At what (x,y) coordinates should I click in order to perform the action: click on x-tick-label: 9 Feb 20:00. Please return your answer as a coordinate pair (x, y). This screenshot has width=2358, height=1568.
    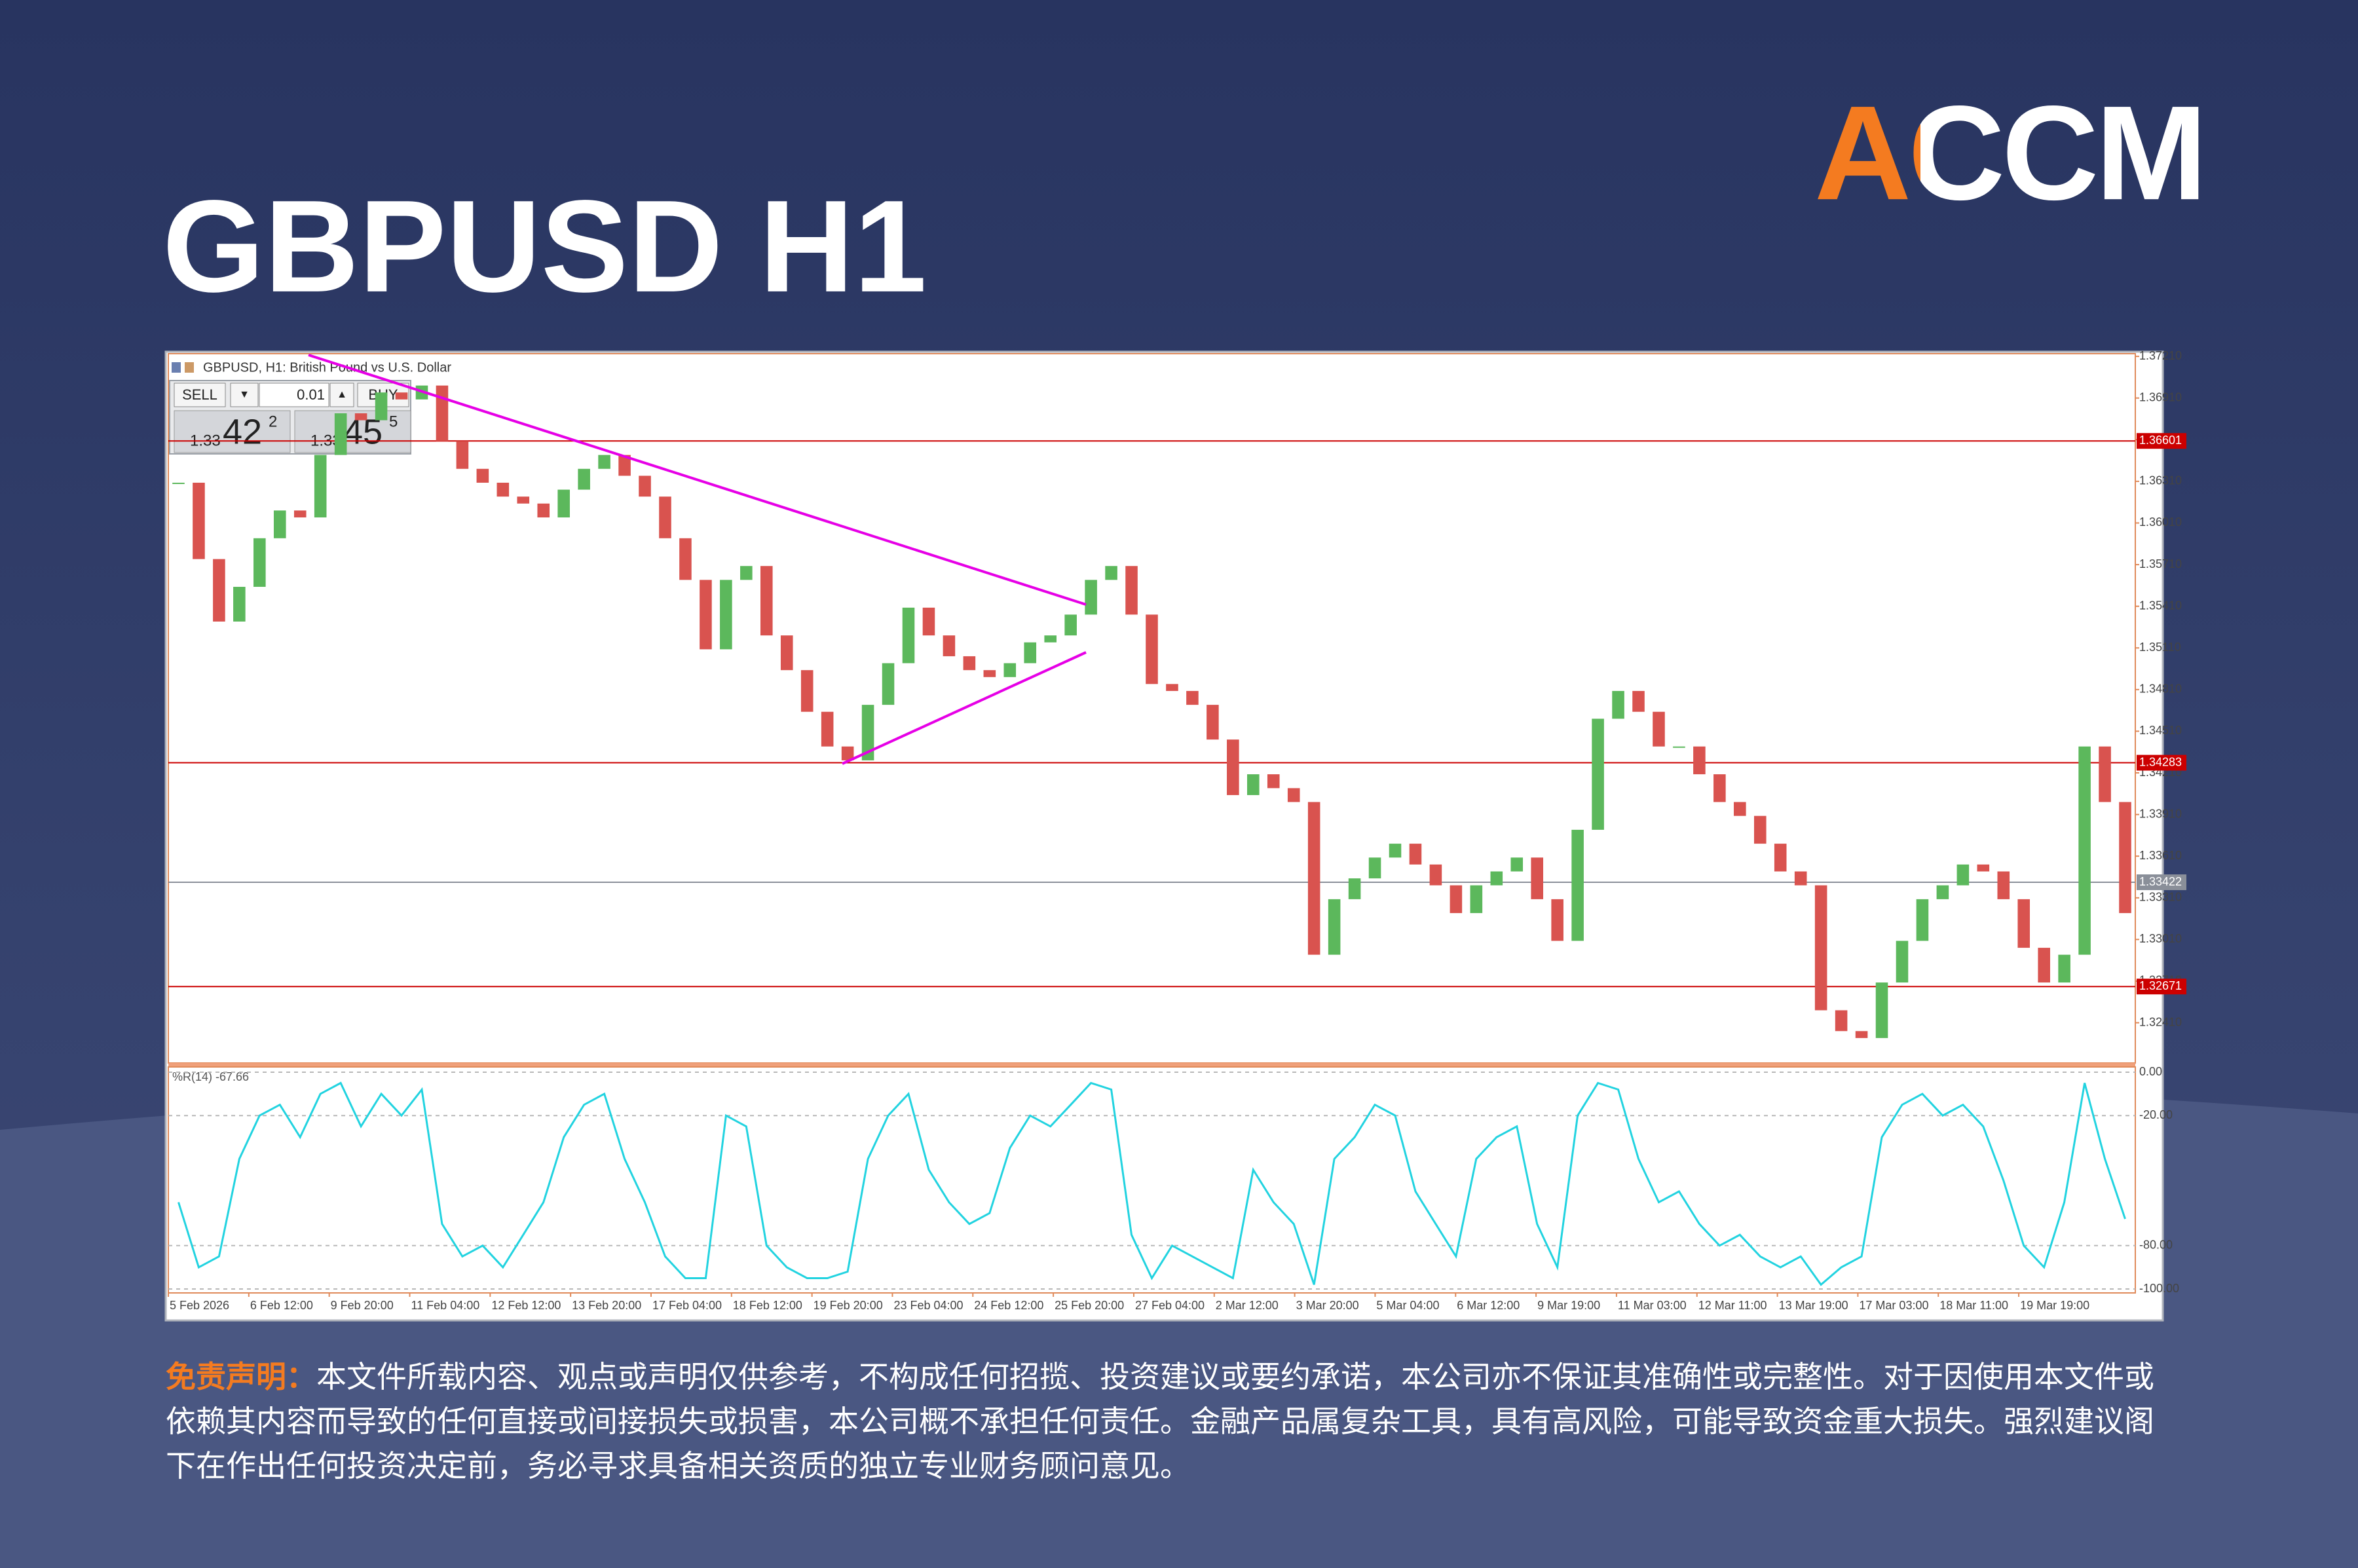
    Looking at the image, I should click on (363, 1305).